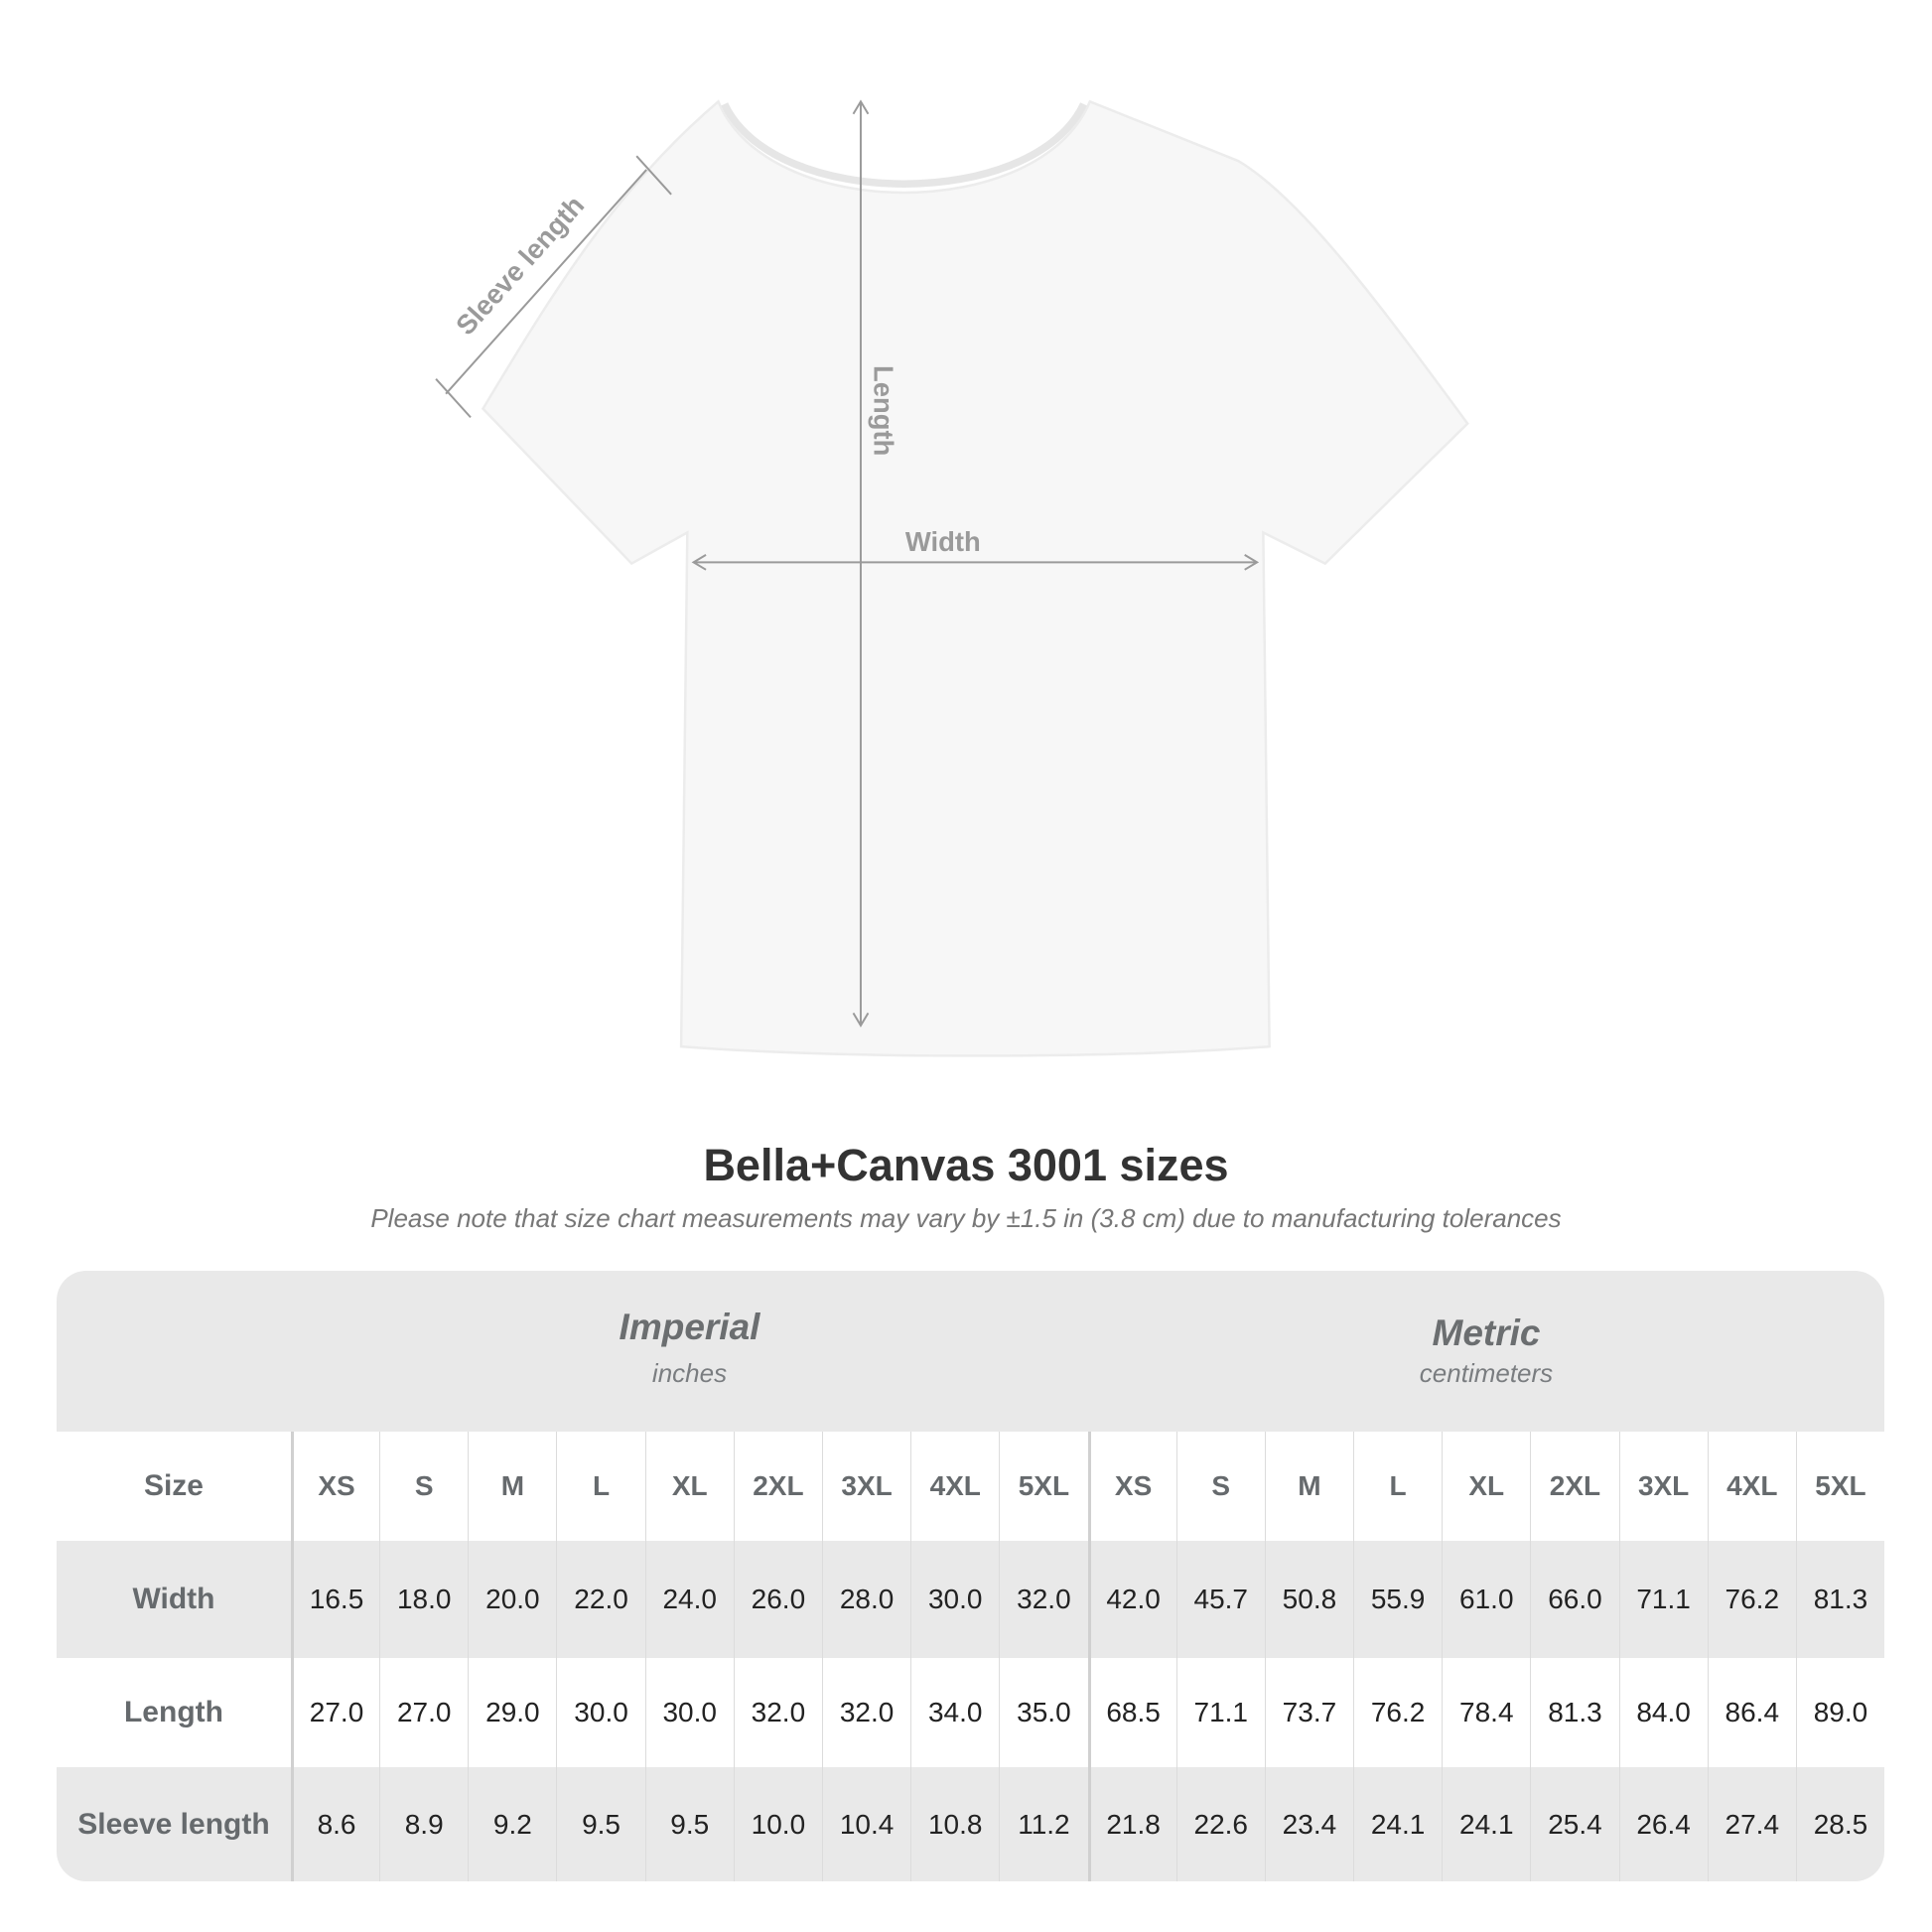  Describe the element at coordinates (512, 1486) in the screenshot. I see `size-header-imperial: M` at that location.